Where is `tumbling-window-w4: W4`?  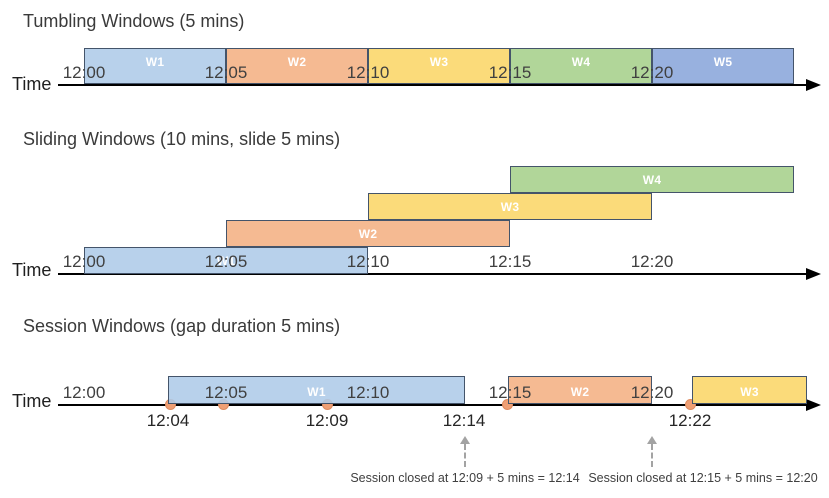
tumbling-window-w4: W4 is located at coordinates (581, 66).